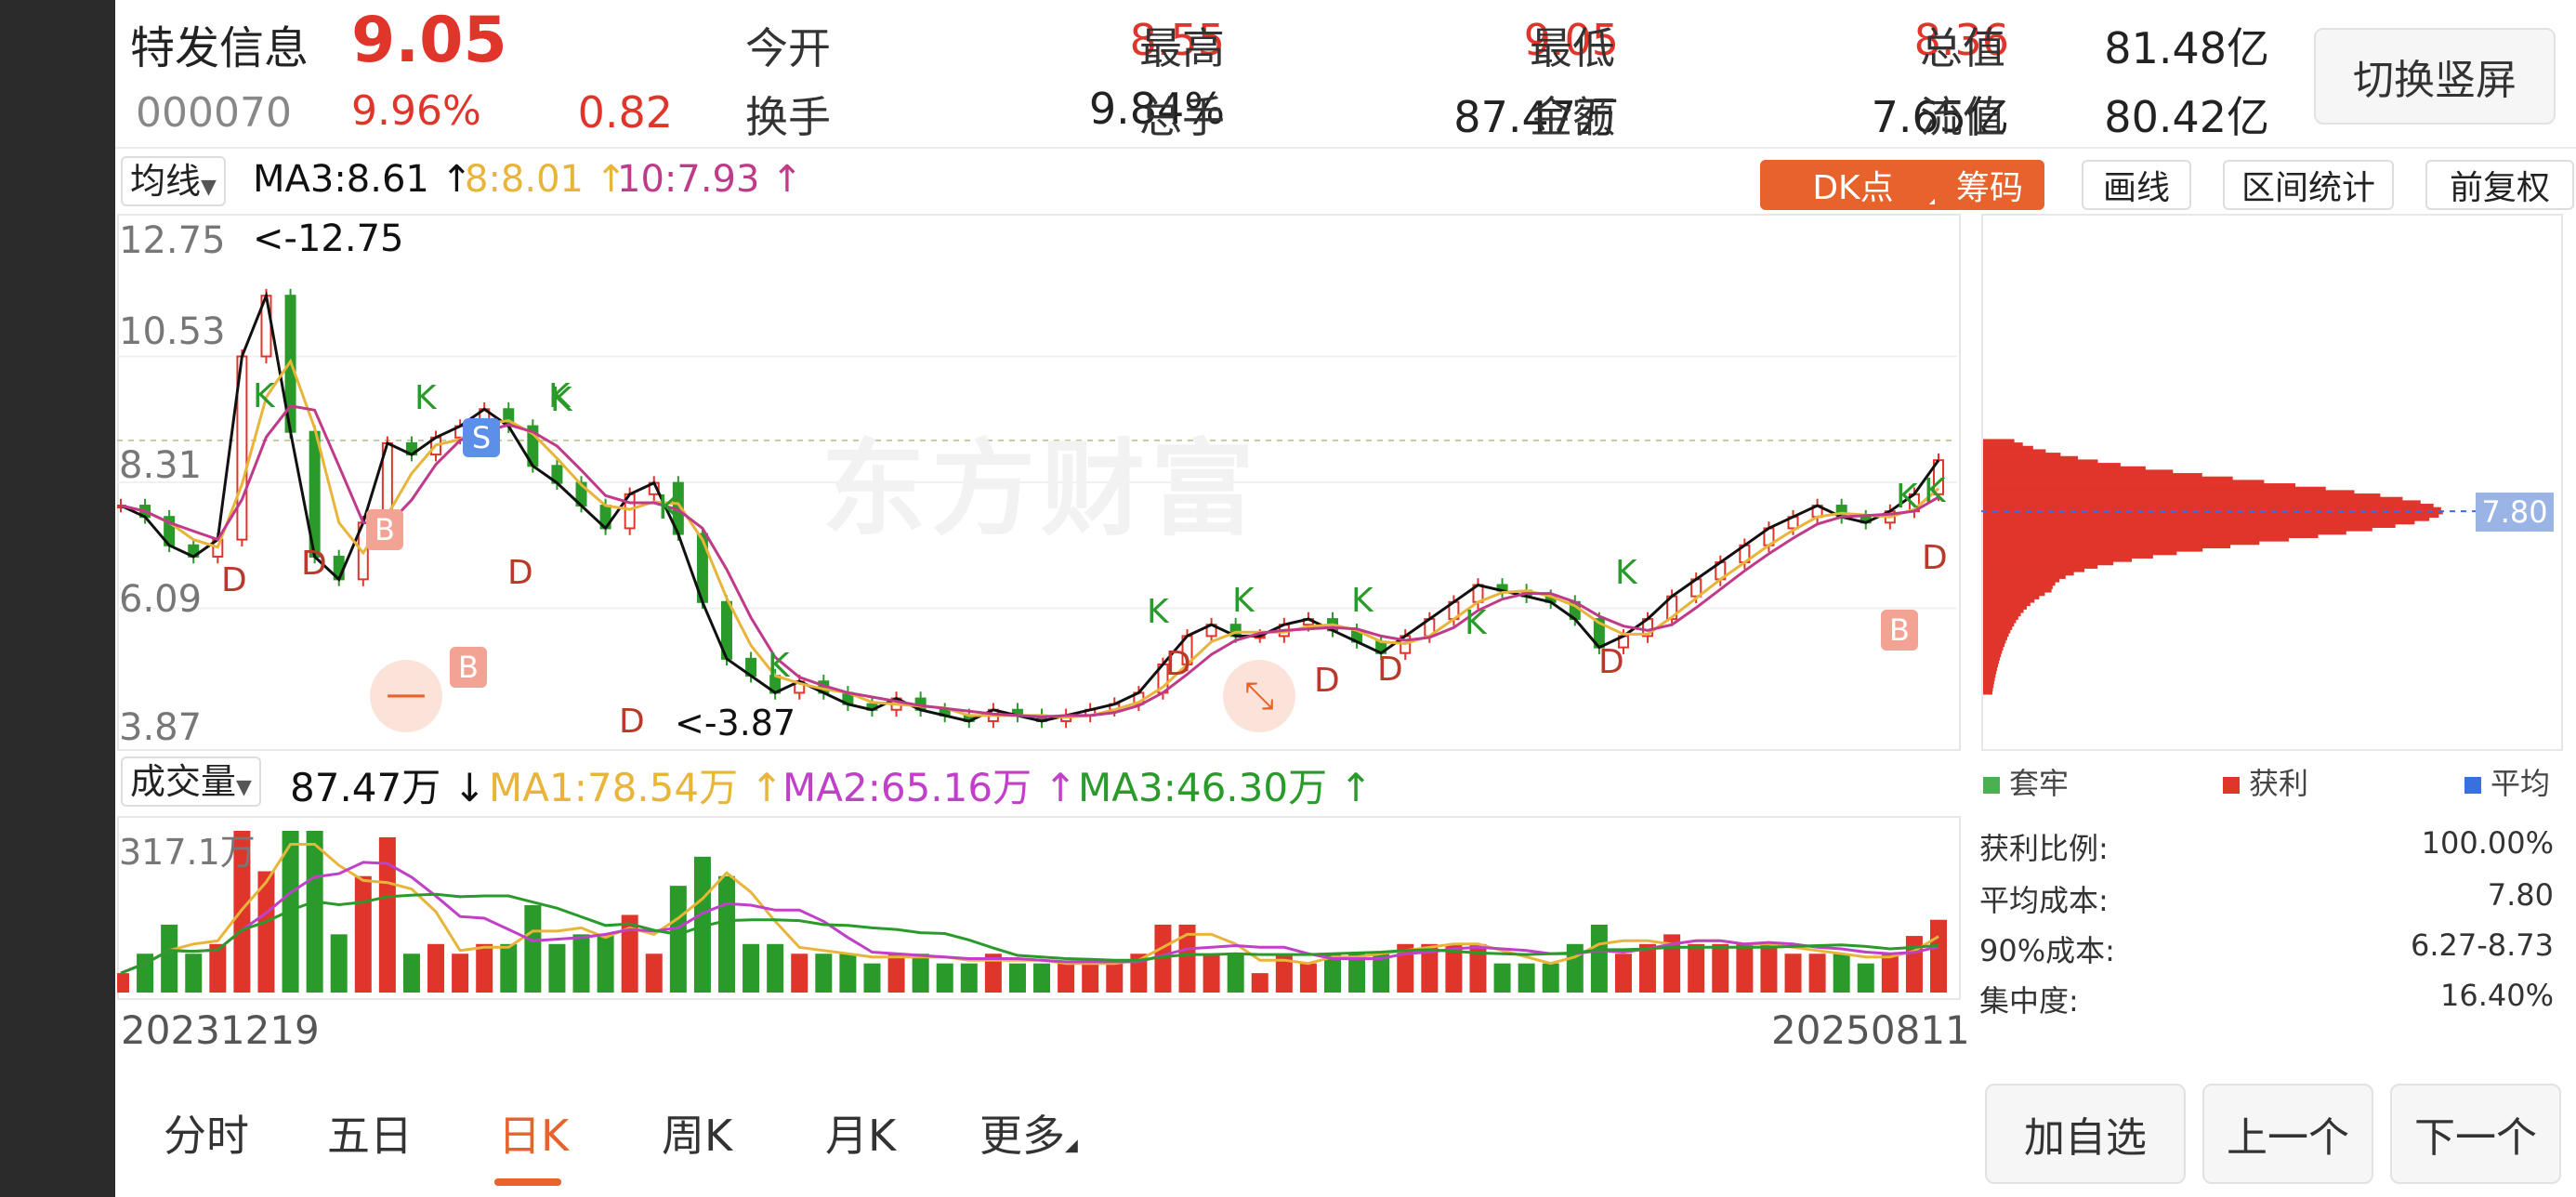 The height and width of the screenshot is (1197, 2576). Describe the element at coordinates (406, 696) in the screenshot. I see `collapse-circle-icon: —` at that location.